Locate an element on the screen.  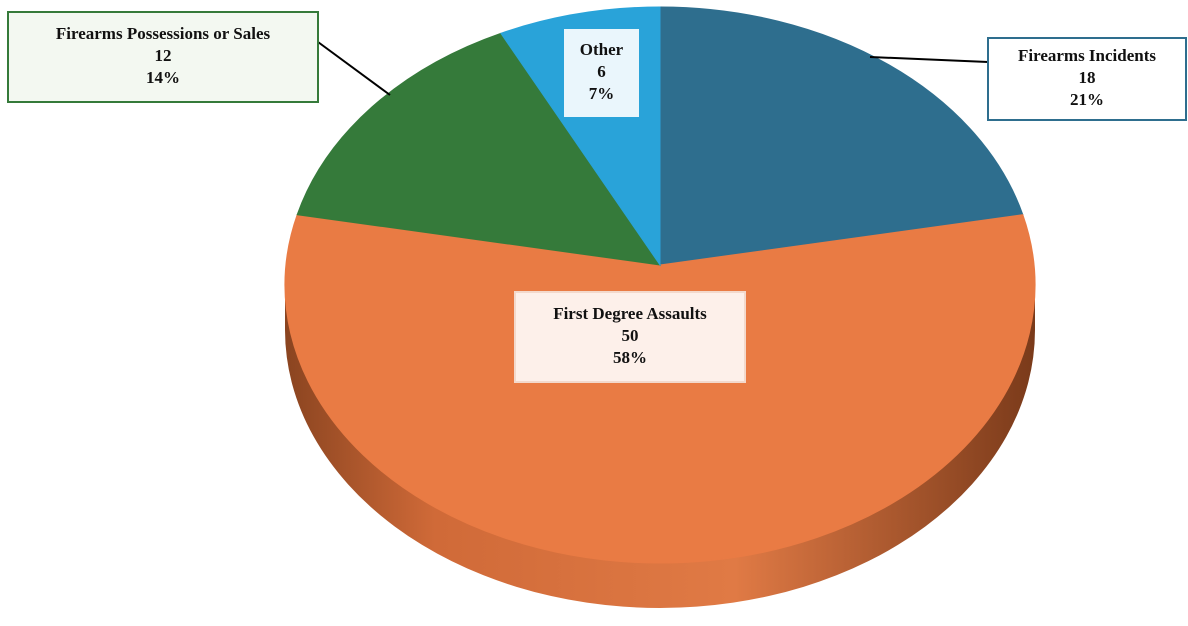
slice-value: 18 is located at coordinates (1087, 77).